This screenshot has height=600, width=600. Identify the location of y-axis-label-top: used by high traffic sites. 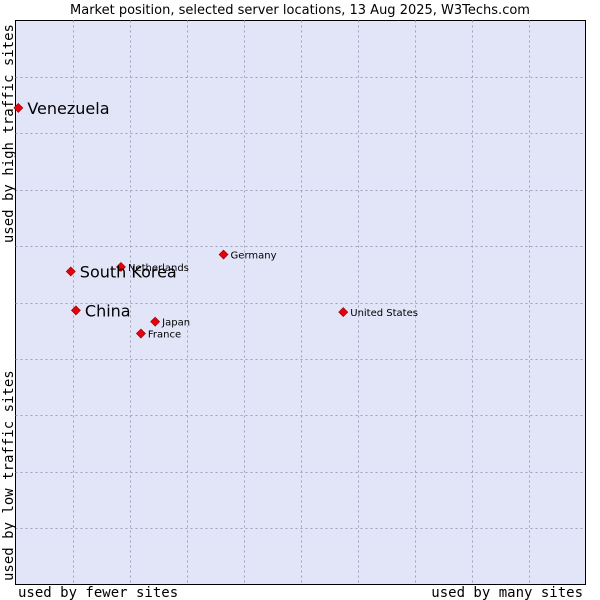
(9, 133).